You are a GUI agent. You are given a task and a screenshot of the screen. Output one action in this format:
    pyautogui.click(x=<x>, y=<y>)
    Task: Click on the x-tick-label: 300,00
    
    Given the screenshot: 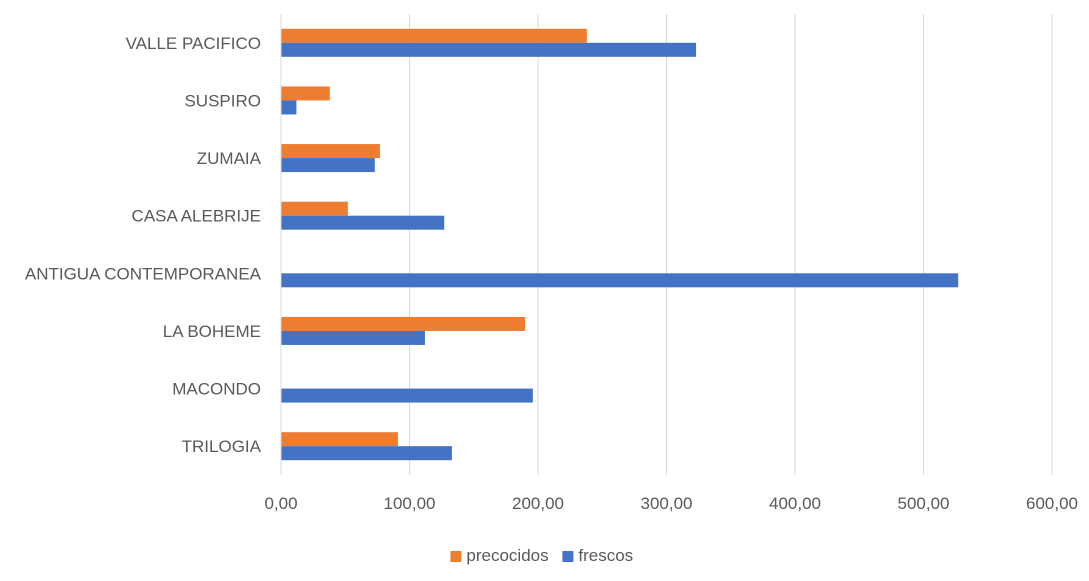 What is the action you would take?
    pyautogui.click(x=667, y=503)
    